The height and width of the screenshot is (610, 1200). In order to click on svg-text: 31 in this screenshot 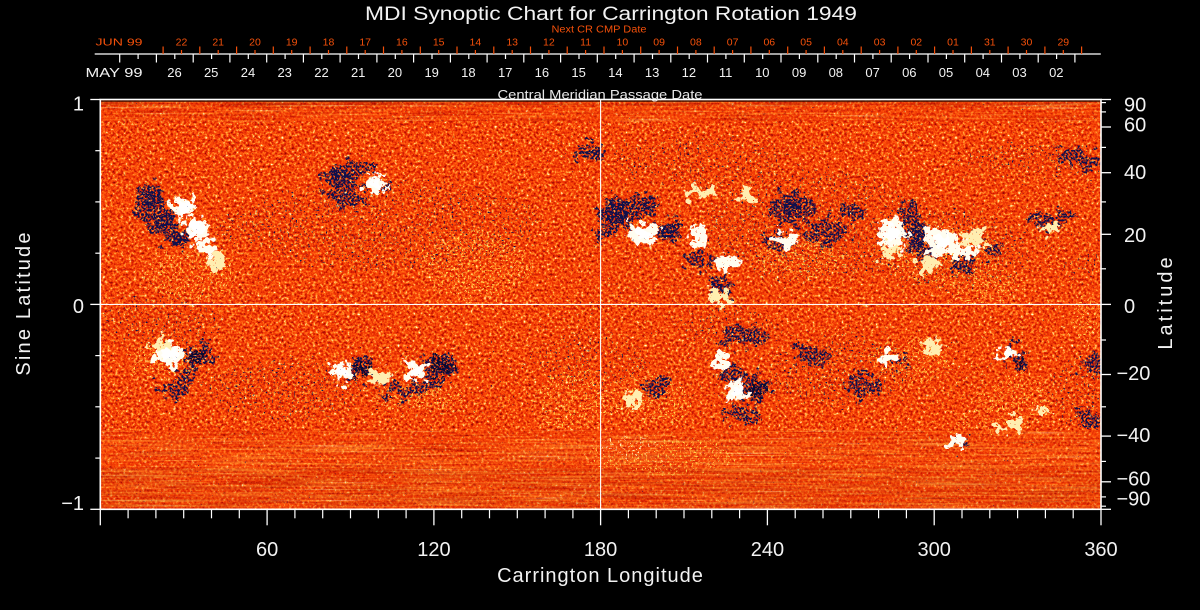, I will do `click(990, 43)`.